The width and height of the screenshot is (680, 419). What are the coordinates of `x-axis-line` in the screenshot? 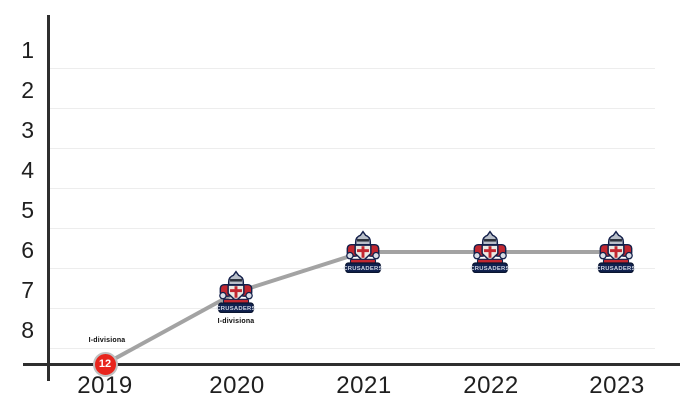 It's located at (351, 364).